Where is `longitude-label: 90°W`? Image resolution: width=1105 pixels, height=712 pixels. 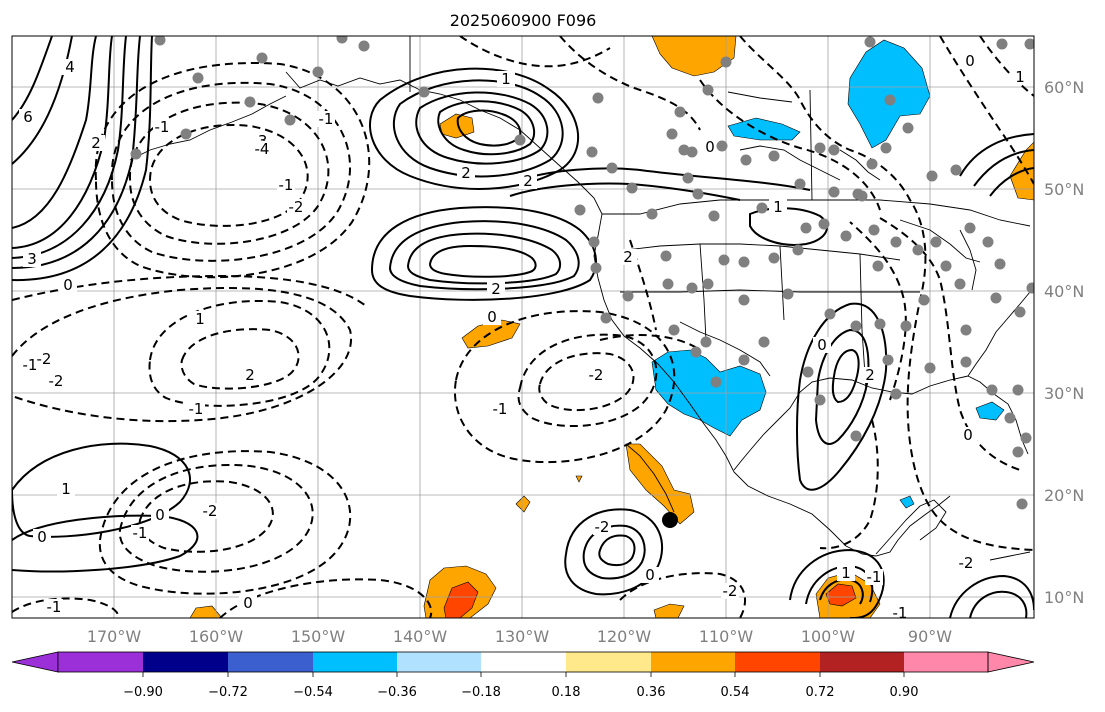
longitude-label: 90°W is located at coordinates (930, 636).